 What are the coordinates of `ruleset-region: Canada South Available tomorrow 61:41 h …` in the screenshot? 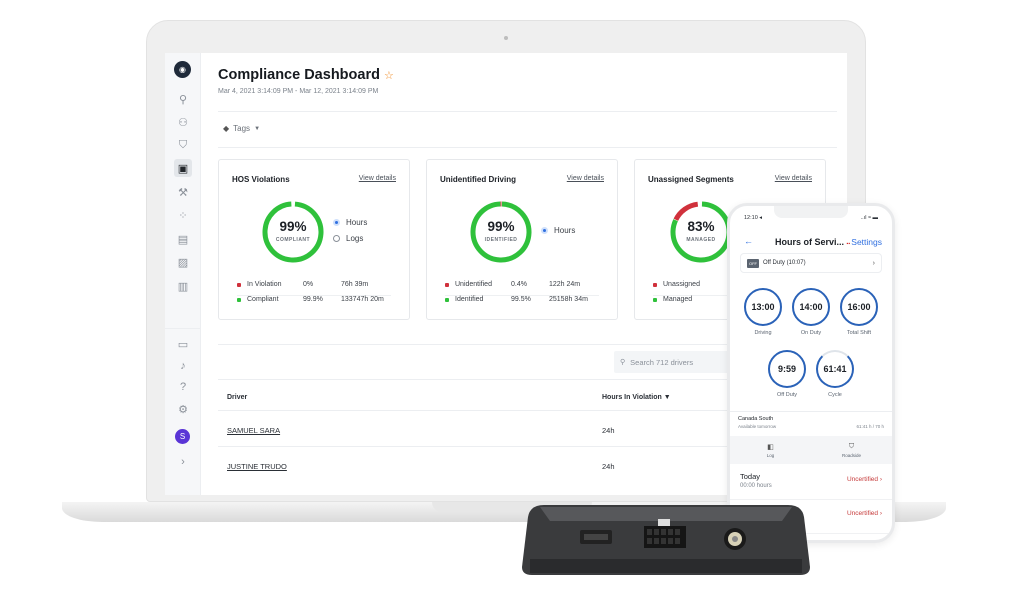 It's located at (811, 423).